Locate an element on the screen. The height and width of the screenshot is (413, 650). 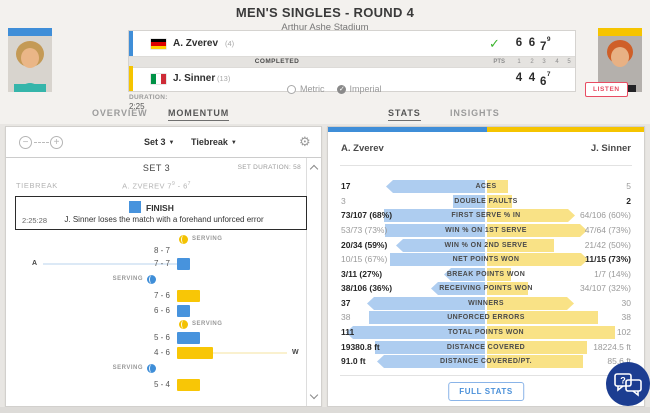
stat-row-net-points: NET POINTS WON 10/15 (67%) 11/15 (73%) is located at coordinates (486, 259).